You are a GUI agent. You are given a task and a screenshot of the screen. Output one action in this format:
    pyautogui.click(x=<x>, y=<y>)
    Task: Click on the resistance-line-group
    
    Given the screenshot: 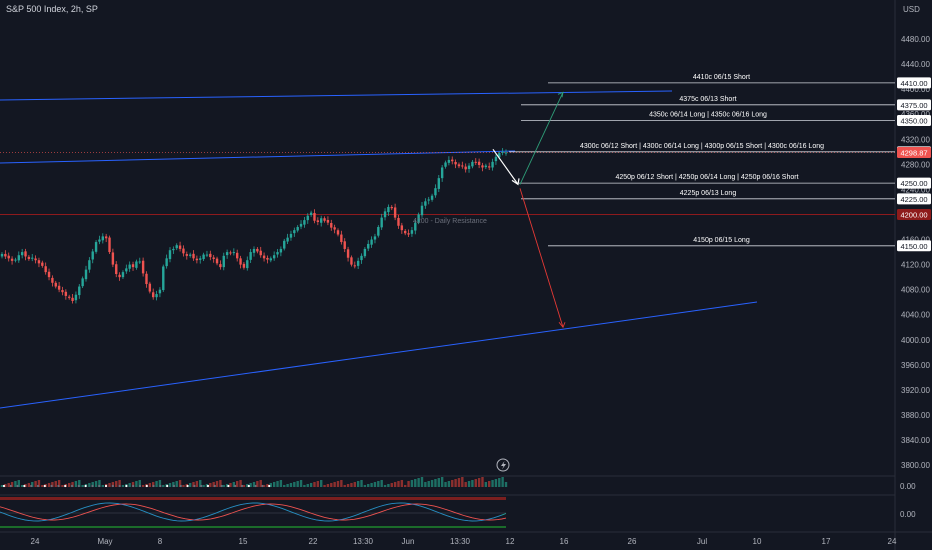 What is the action you would take?
    pyautogui.click(x=447, y=183)
    